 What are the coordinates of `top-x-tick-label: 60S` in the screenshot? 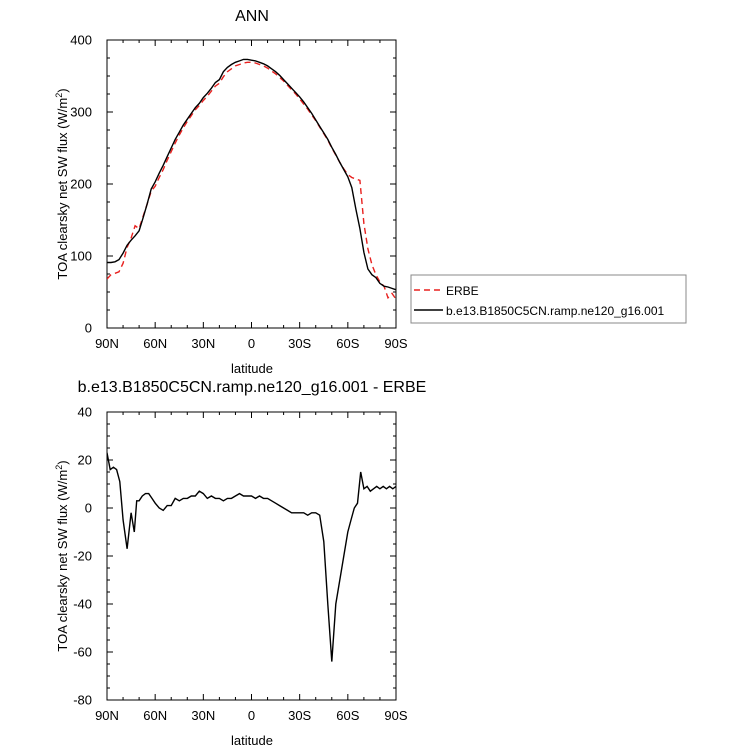 It's located at (347, 343).